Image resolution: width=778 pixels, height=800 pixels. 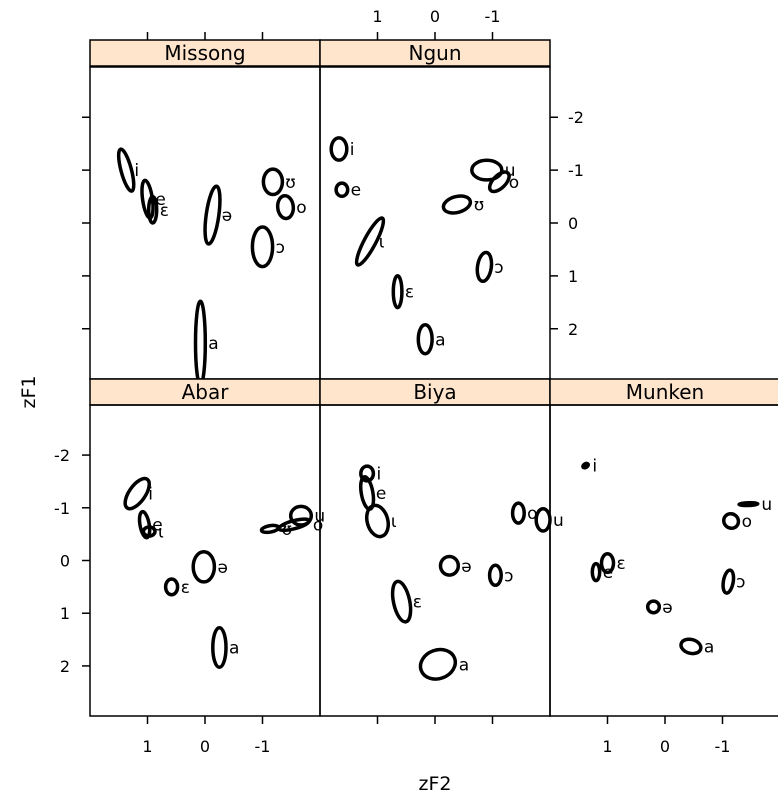 I want to click on y-tick-label: -1, so click(x=576, y=170).